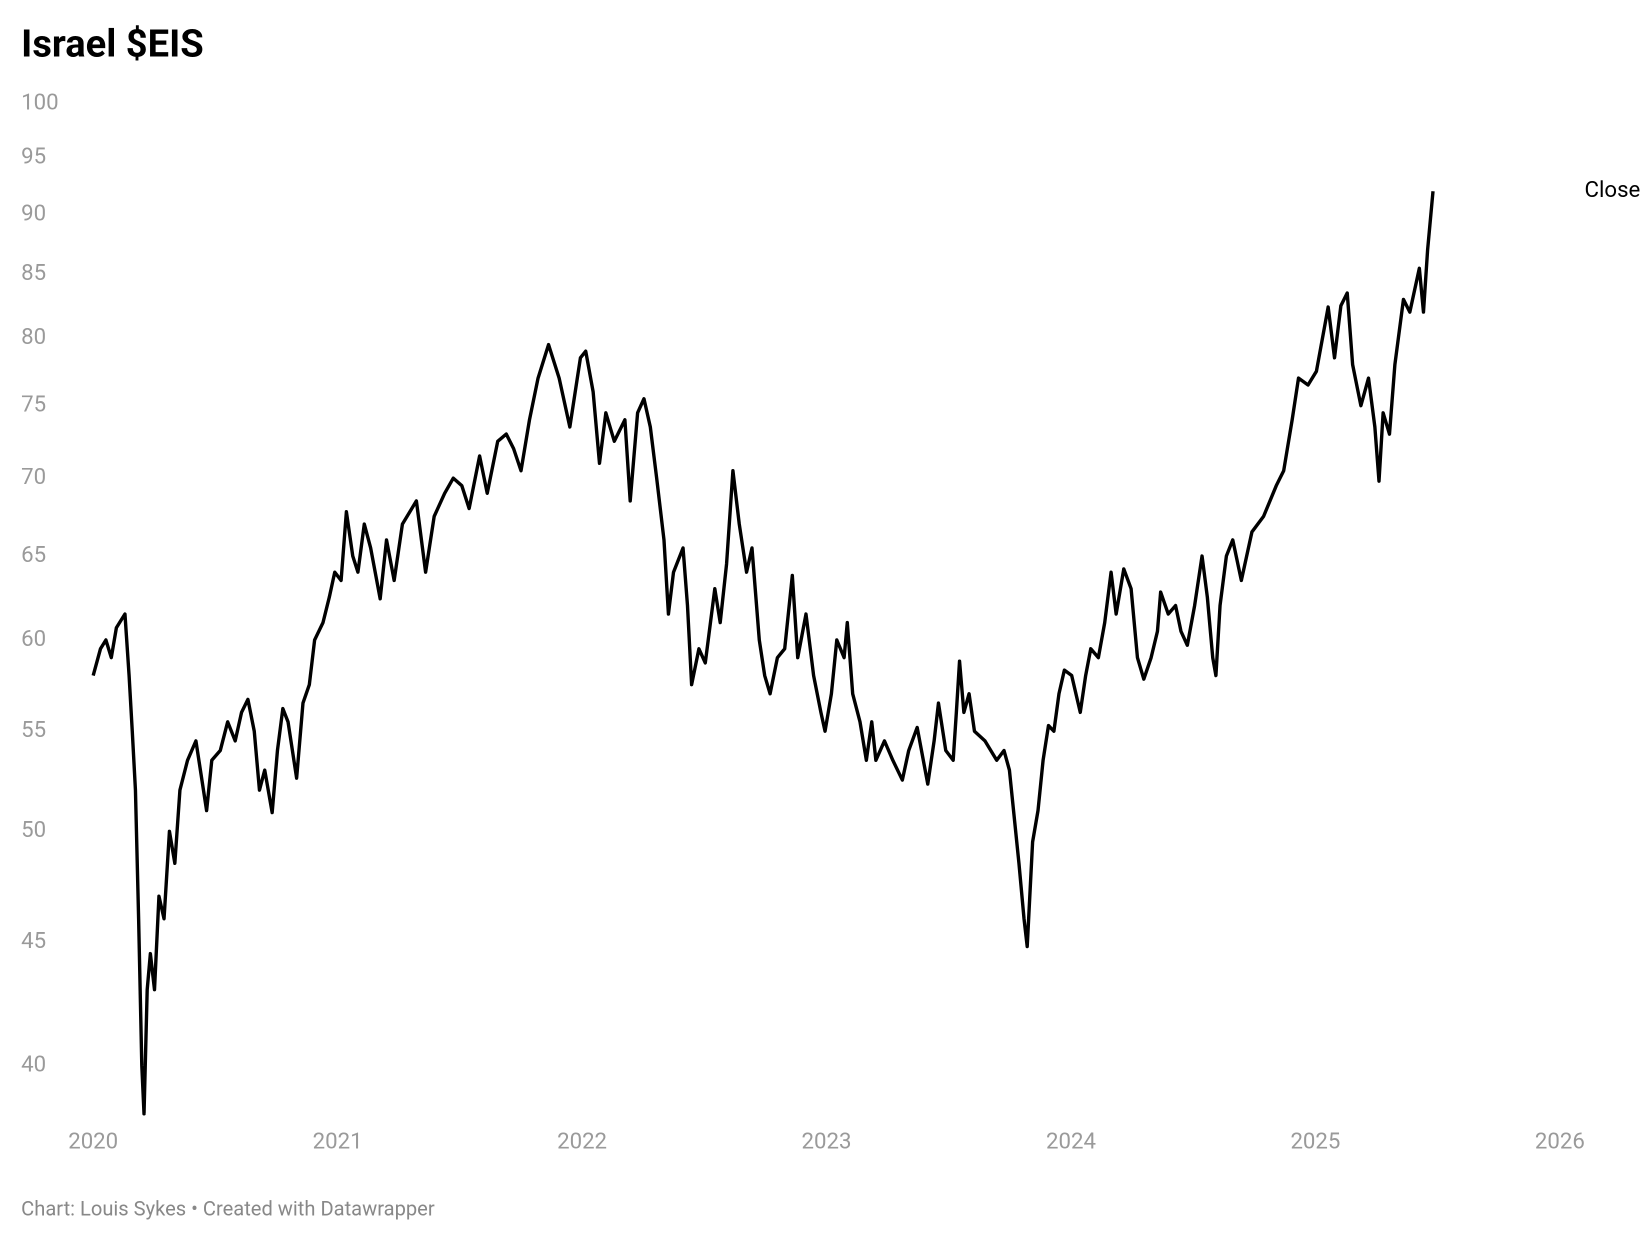  Describe the element at coordinates (112, 45) in the screenshot. I see `chart-title: Israel $EIS` at that location.